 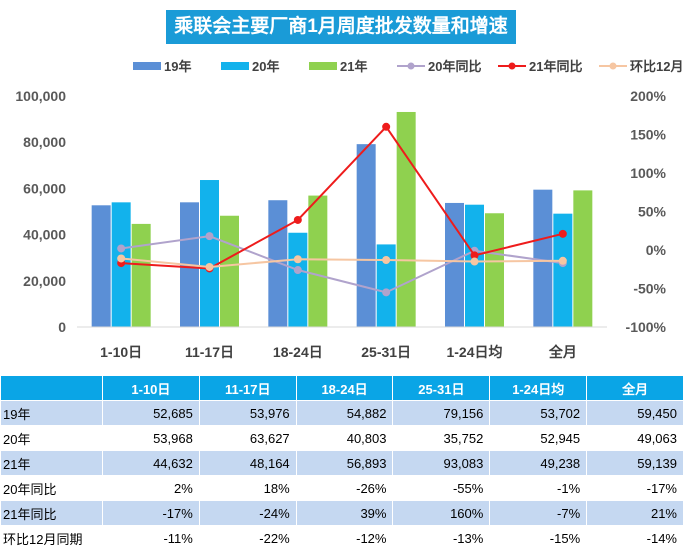 What do you see at coordinates (474, 352) in the screenshot?
I see `x-tick-label: 1-24日均` at bounding box center [474, 352].